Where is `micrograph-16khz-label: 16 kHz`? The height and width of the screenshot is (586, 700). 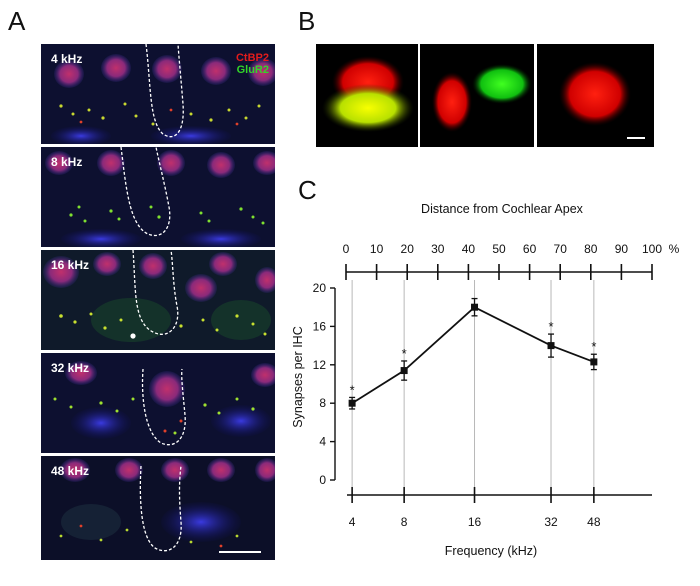
micrograph-16khz-label: 16 kHz is located at coordinates (70, 265).